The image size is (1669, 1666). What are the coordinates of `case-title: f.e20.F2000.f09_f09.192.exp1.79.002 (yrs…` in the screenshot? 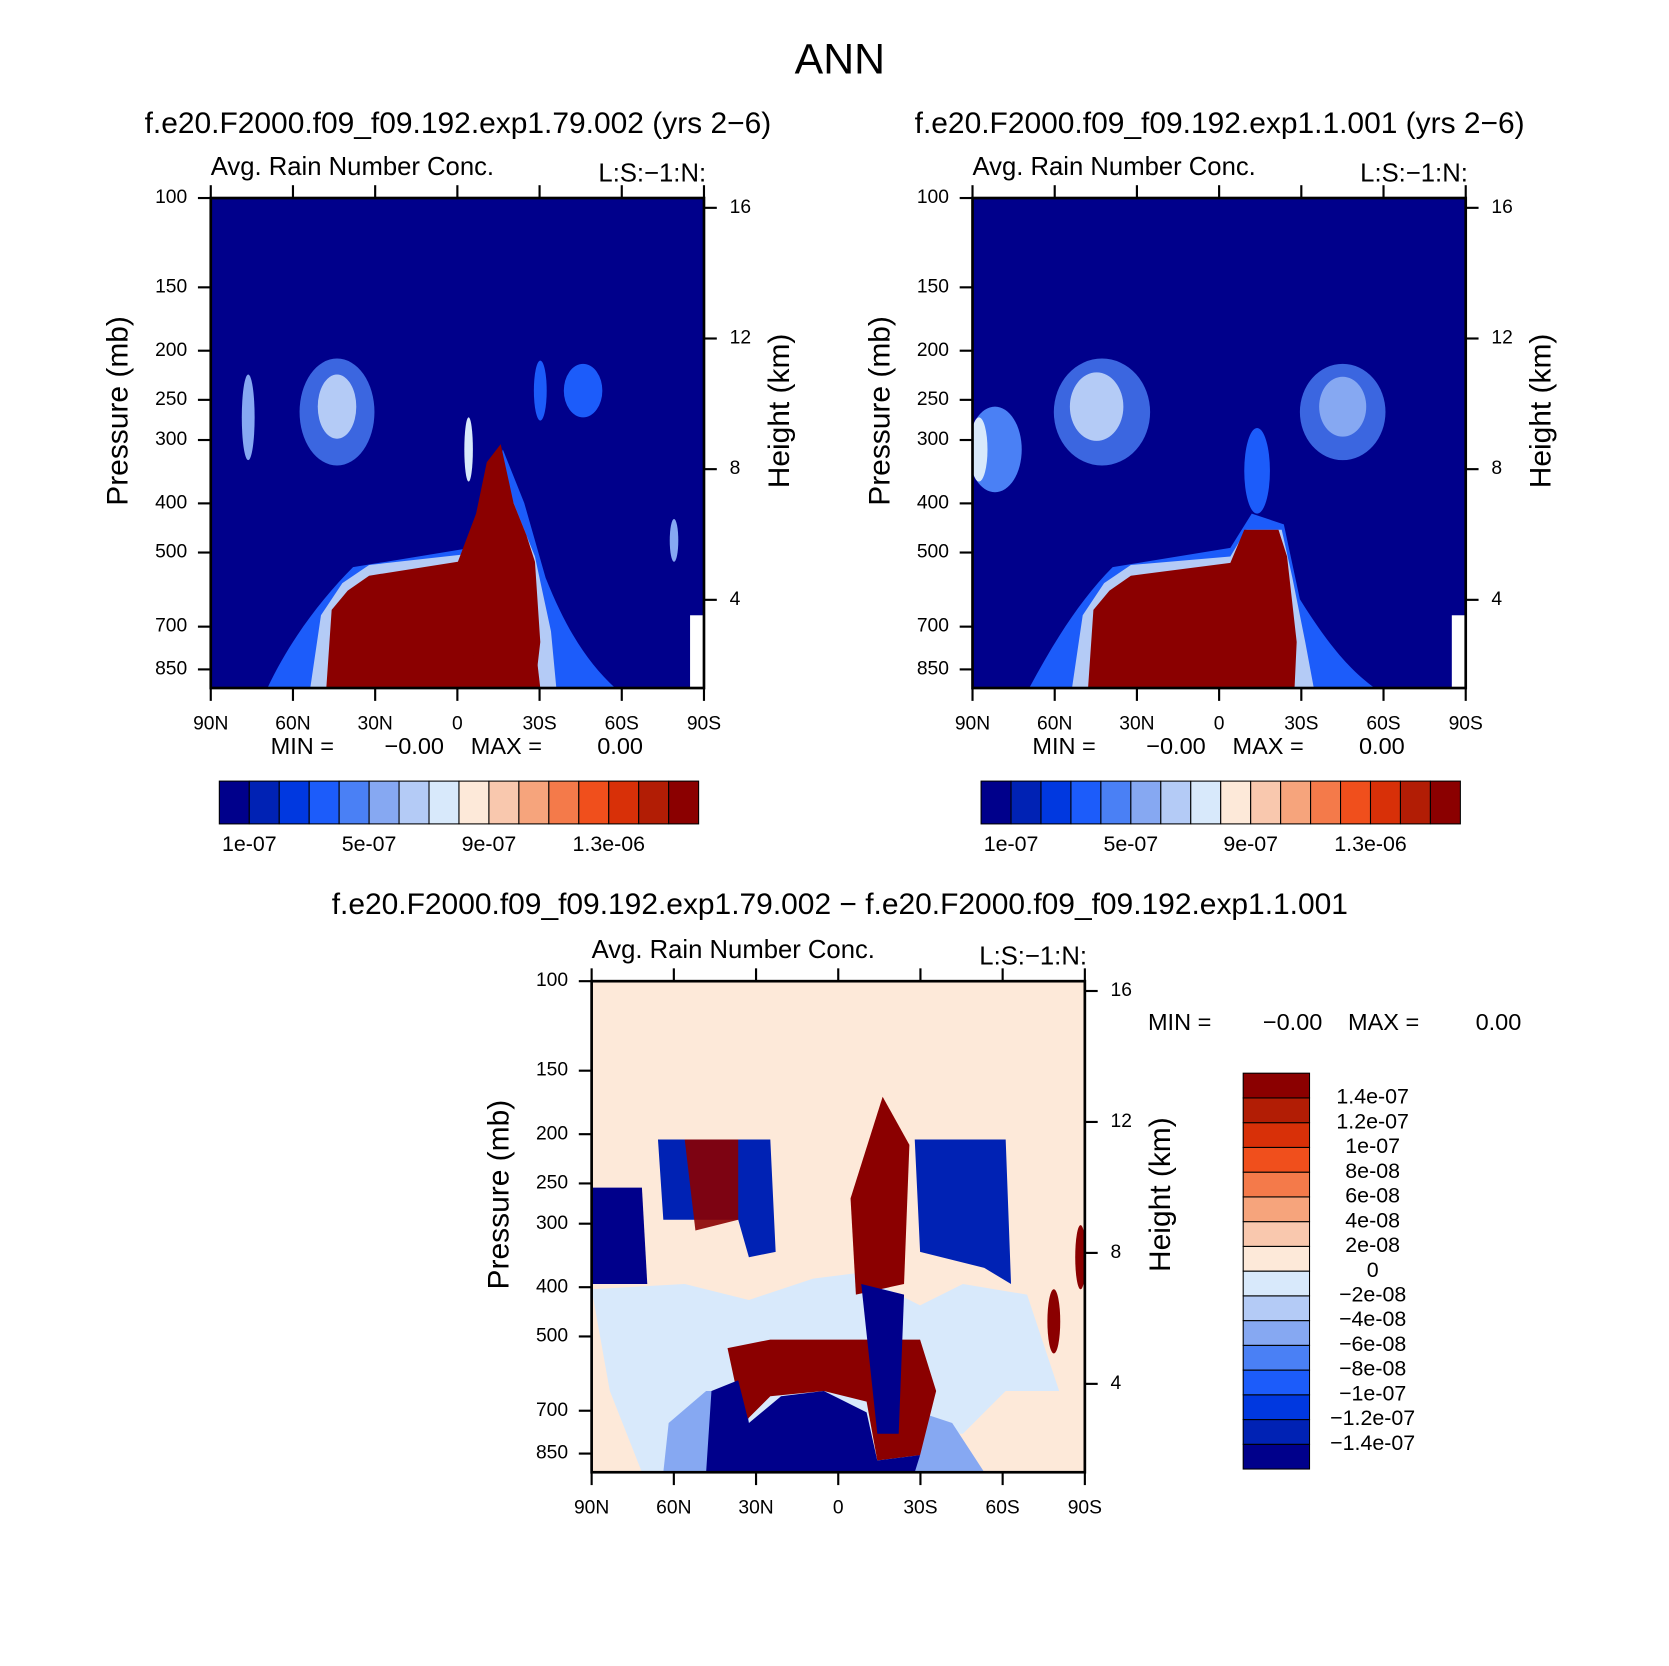 It's located at (458, 123).